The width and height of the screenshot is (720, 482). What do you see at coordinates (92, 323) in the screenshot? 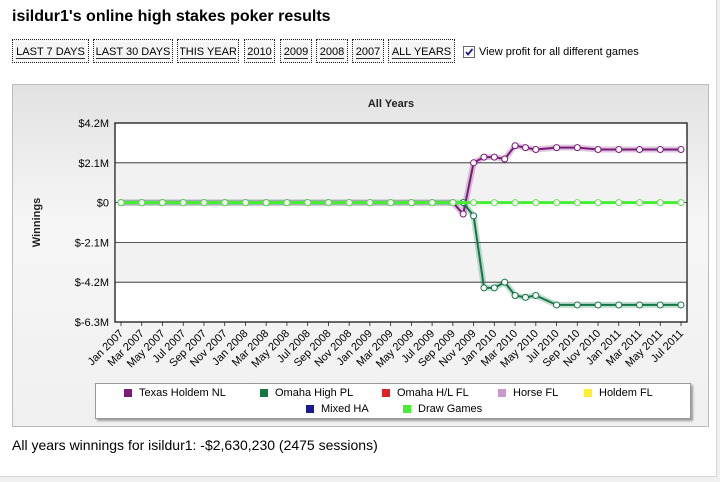
I see `y-tick-label: $-6.3M` at bounding box center [92, 323].